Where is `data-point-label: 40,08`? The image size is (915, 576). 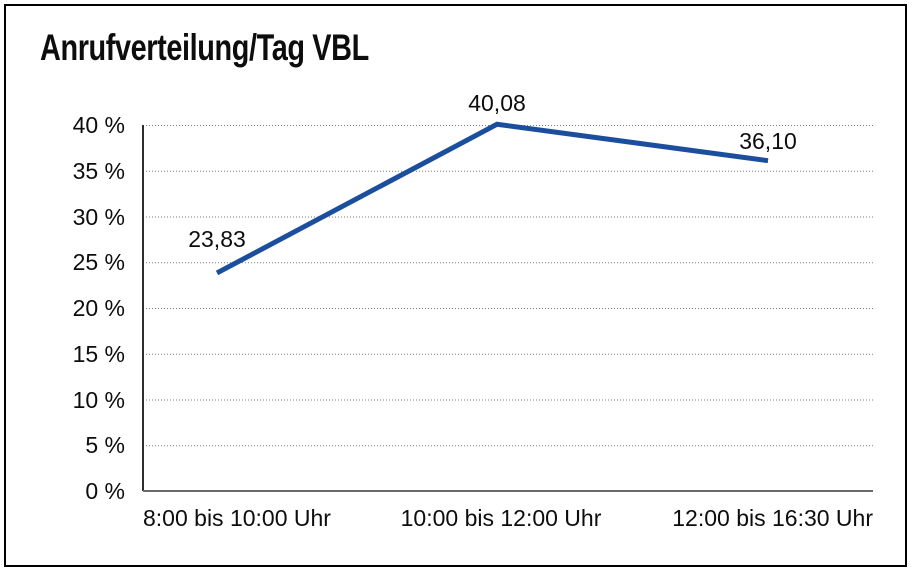 data-point-label: 40,08 is located at coordinates (497, 103).